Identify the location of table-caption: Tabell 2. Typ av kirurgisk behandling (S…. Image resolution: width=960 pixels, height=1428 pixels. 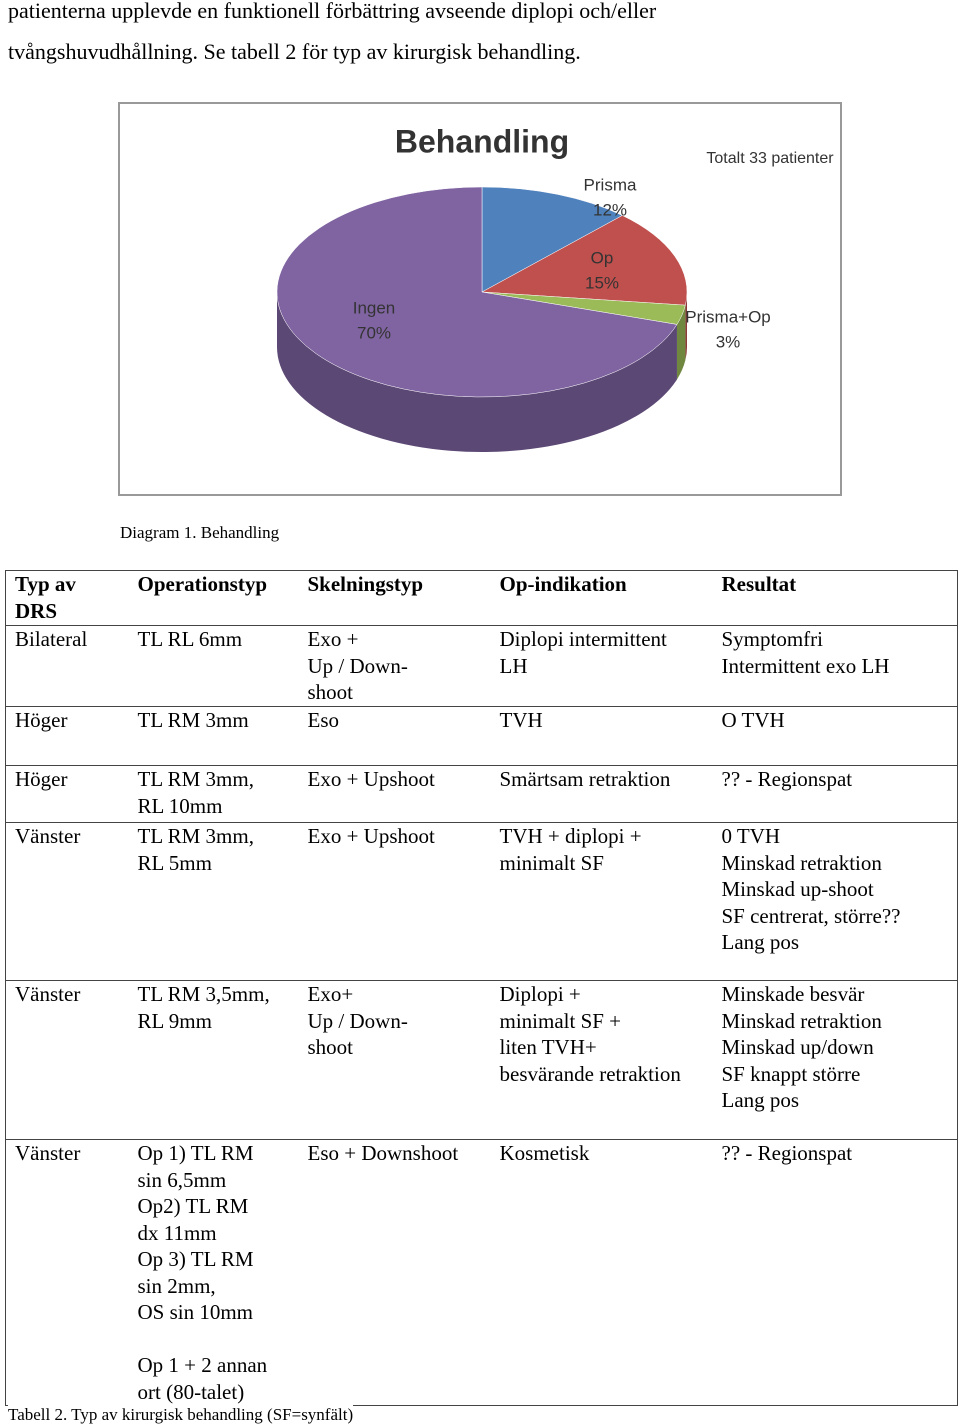
(181, 1415).